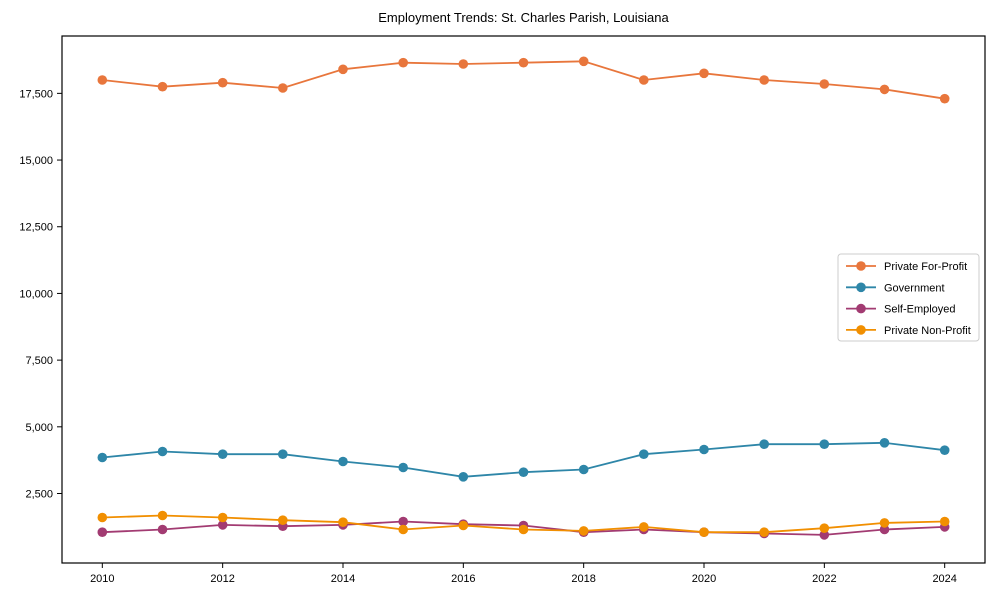 The height and width of the screenshot is (600, 1000). What do you see at coordinates (908, 297) in the screenshot?
I see `legend-box` at bounding box center [908, 297].